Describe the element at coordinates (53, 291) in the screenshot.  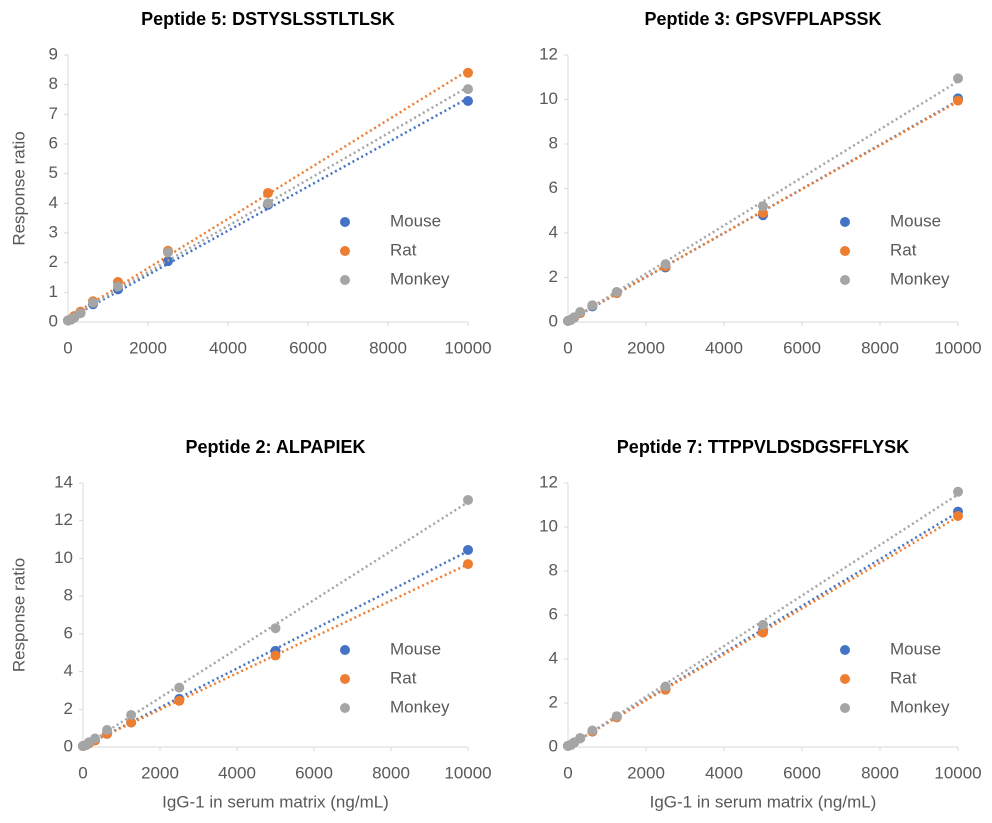
I see `y-tick-label: 1` at that location.